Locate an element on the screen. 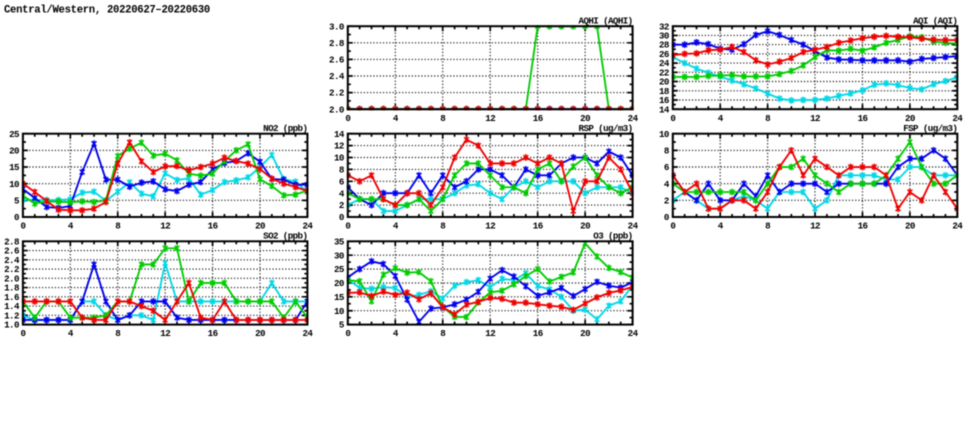  svg-text: 3.0 is located at coordinates (336, 26).